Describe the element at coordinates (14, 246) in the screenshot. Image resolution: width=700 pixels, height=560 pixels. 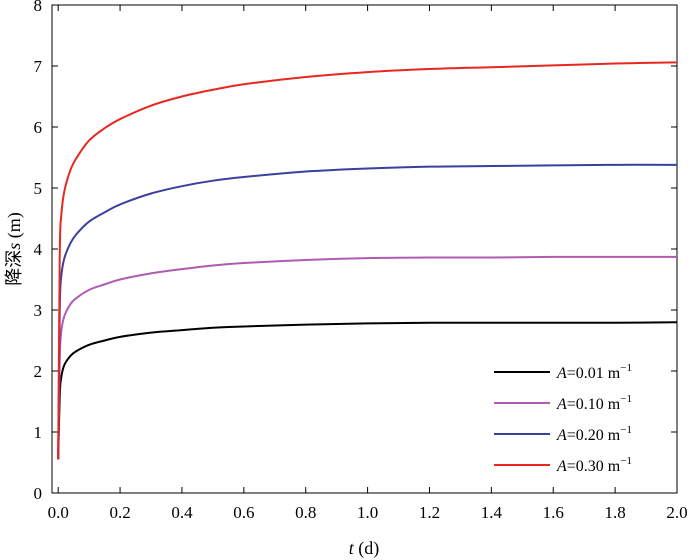
I see `y-axis-title-var: s` at that location.